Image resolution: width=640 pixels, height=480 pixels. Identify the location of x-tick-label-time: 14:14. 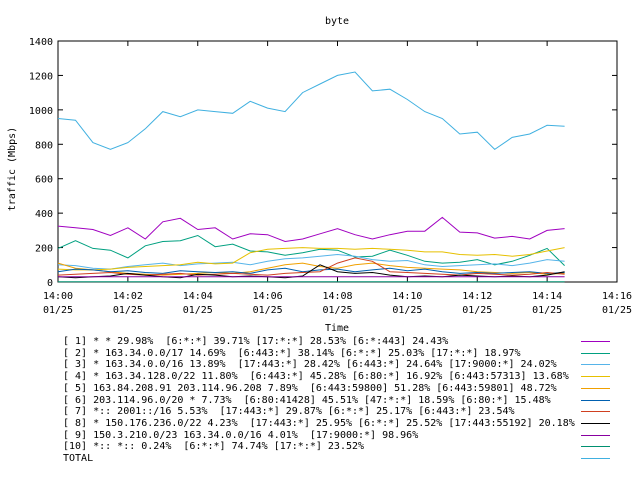
(547, 296).